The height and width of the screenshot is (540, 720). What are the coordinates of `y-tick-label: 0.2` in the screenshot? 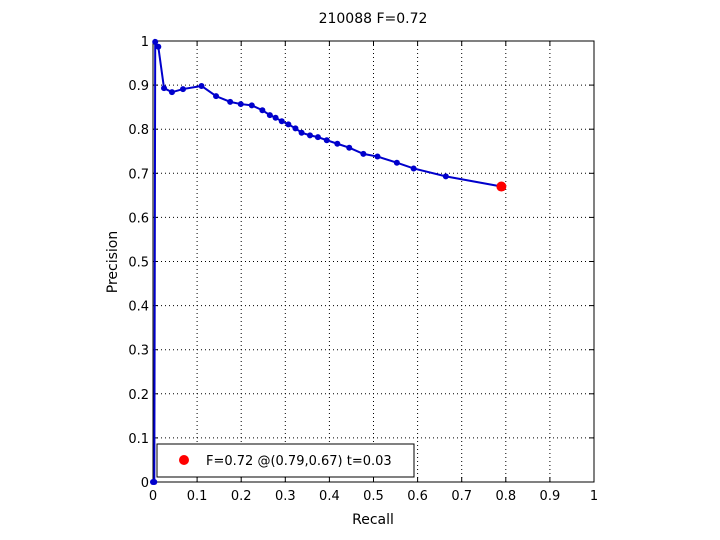 It's located at (138, 395).